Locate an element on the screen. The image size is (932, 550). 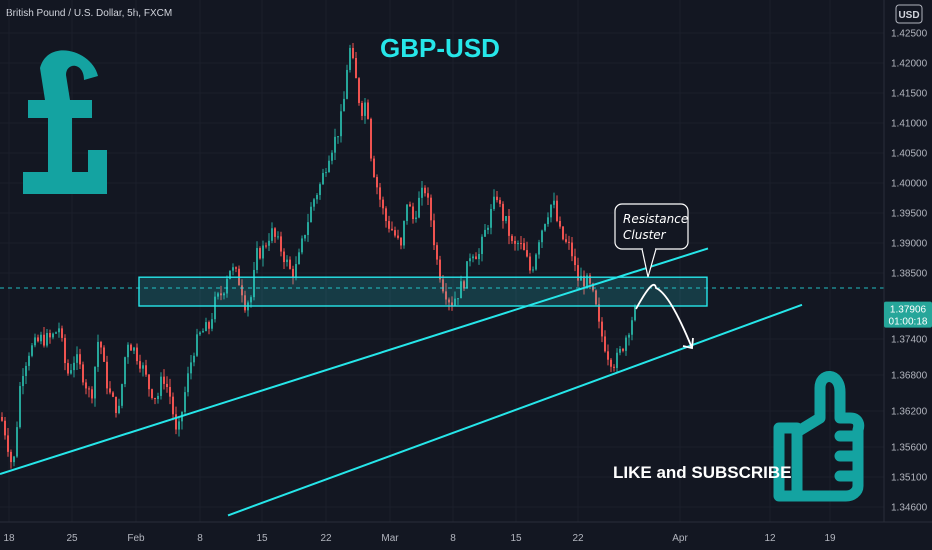
y-tick-label: 1.39000 is located at coordinates (909, 244).